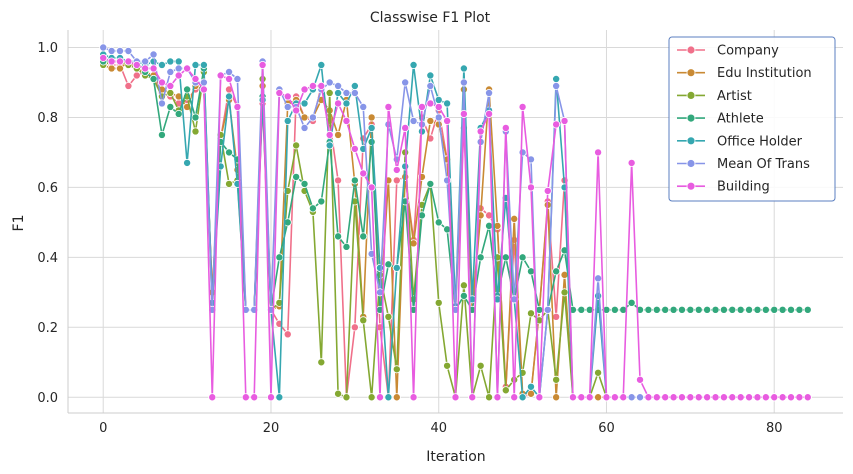 The image size is (853, 474). What do you see at coordinates (740, 119) in the screenshot?
I see `legend-label: Athlete` at bounding box center [740, 119].